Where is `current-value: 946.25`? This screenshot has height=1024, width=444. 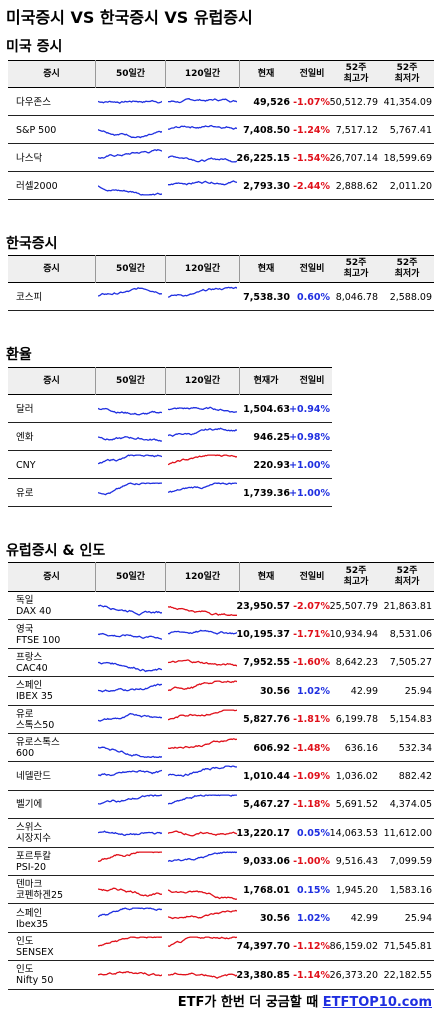
current-value: 946.25 is located at coordinates (271, 437).